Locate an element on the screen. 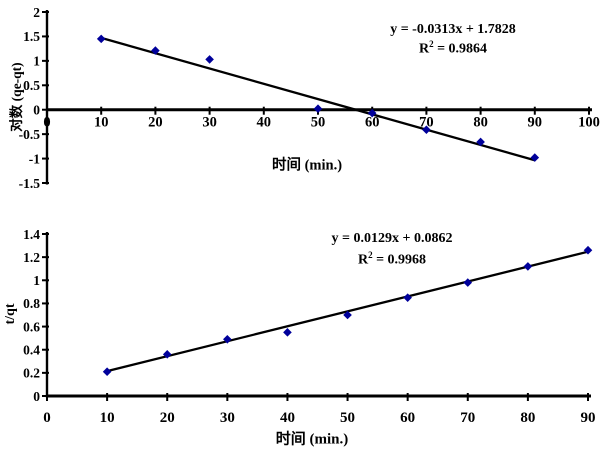  r-squared-value: = 0.9968 is located at coordinates (399, 260).